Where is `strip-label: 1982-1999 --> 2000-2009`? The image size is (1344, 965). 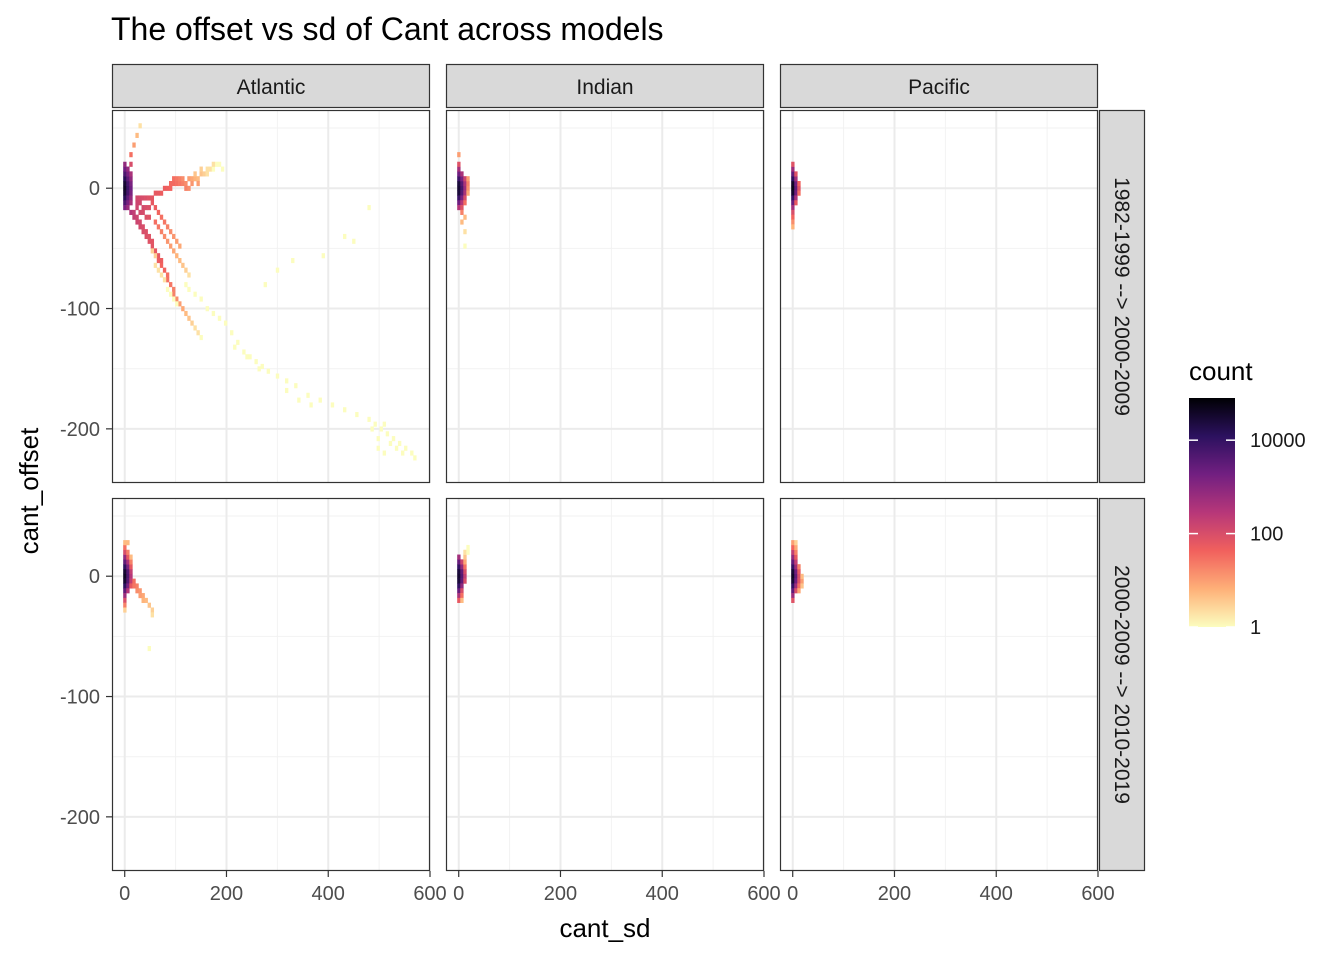
strip-label: 1982-1999 --> 2000-2009 is located at coordinates (1121, 296).